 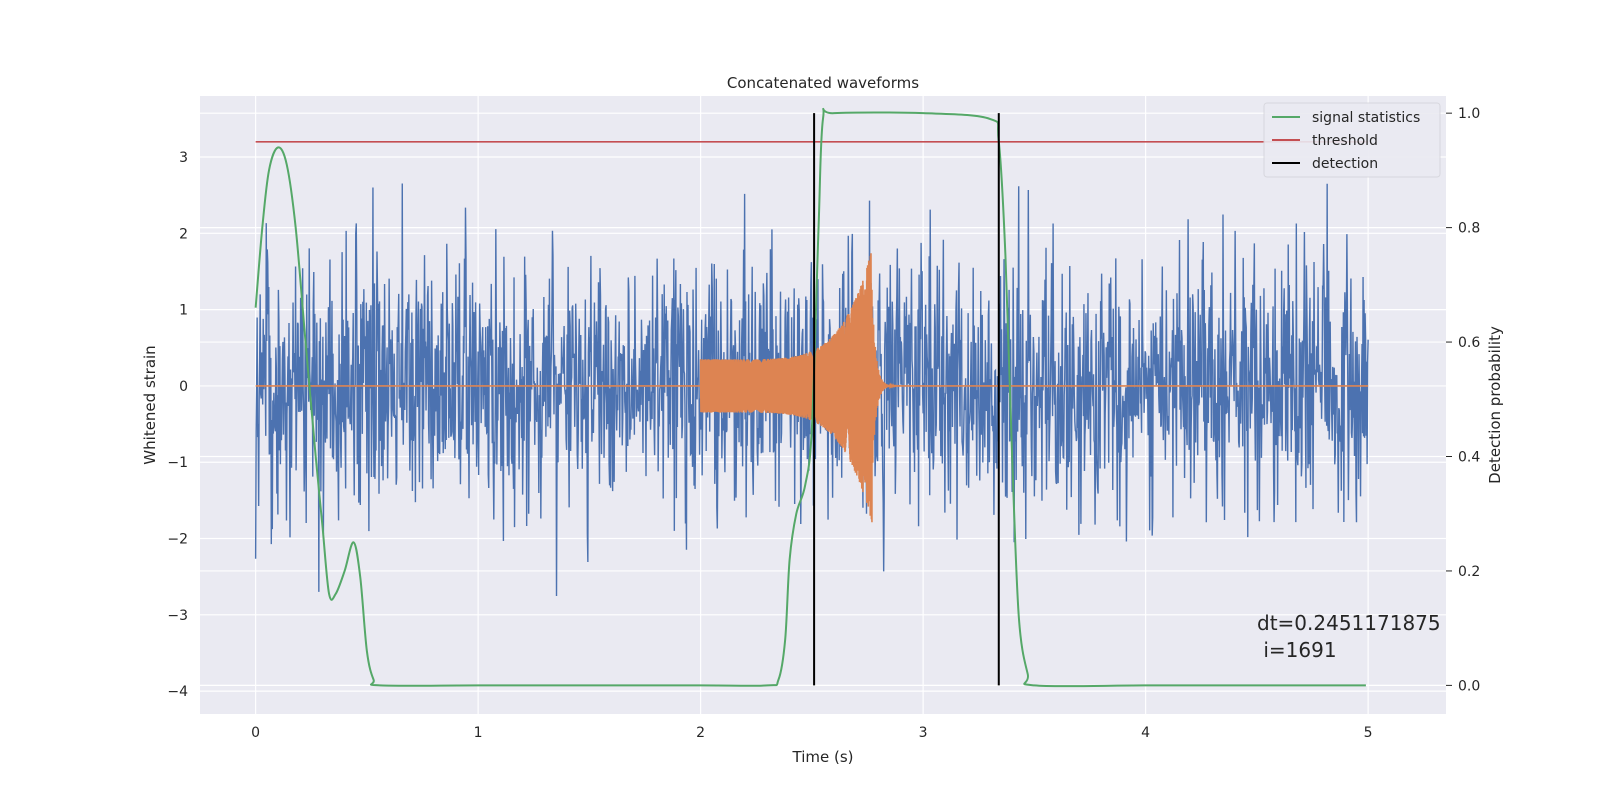 I want to click on y-tick-label: 3, so click(x=183, y=158).